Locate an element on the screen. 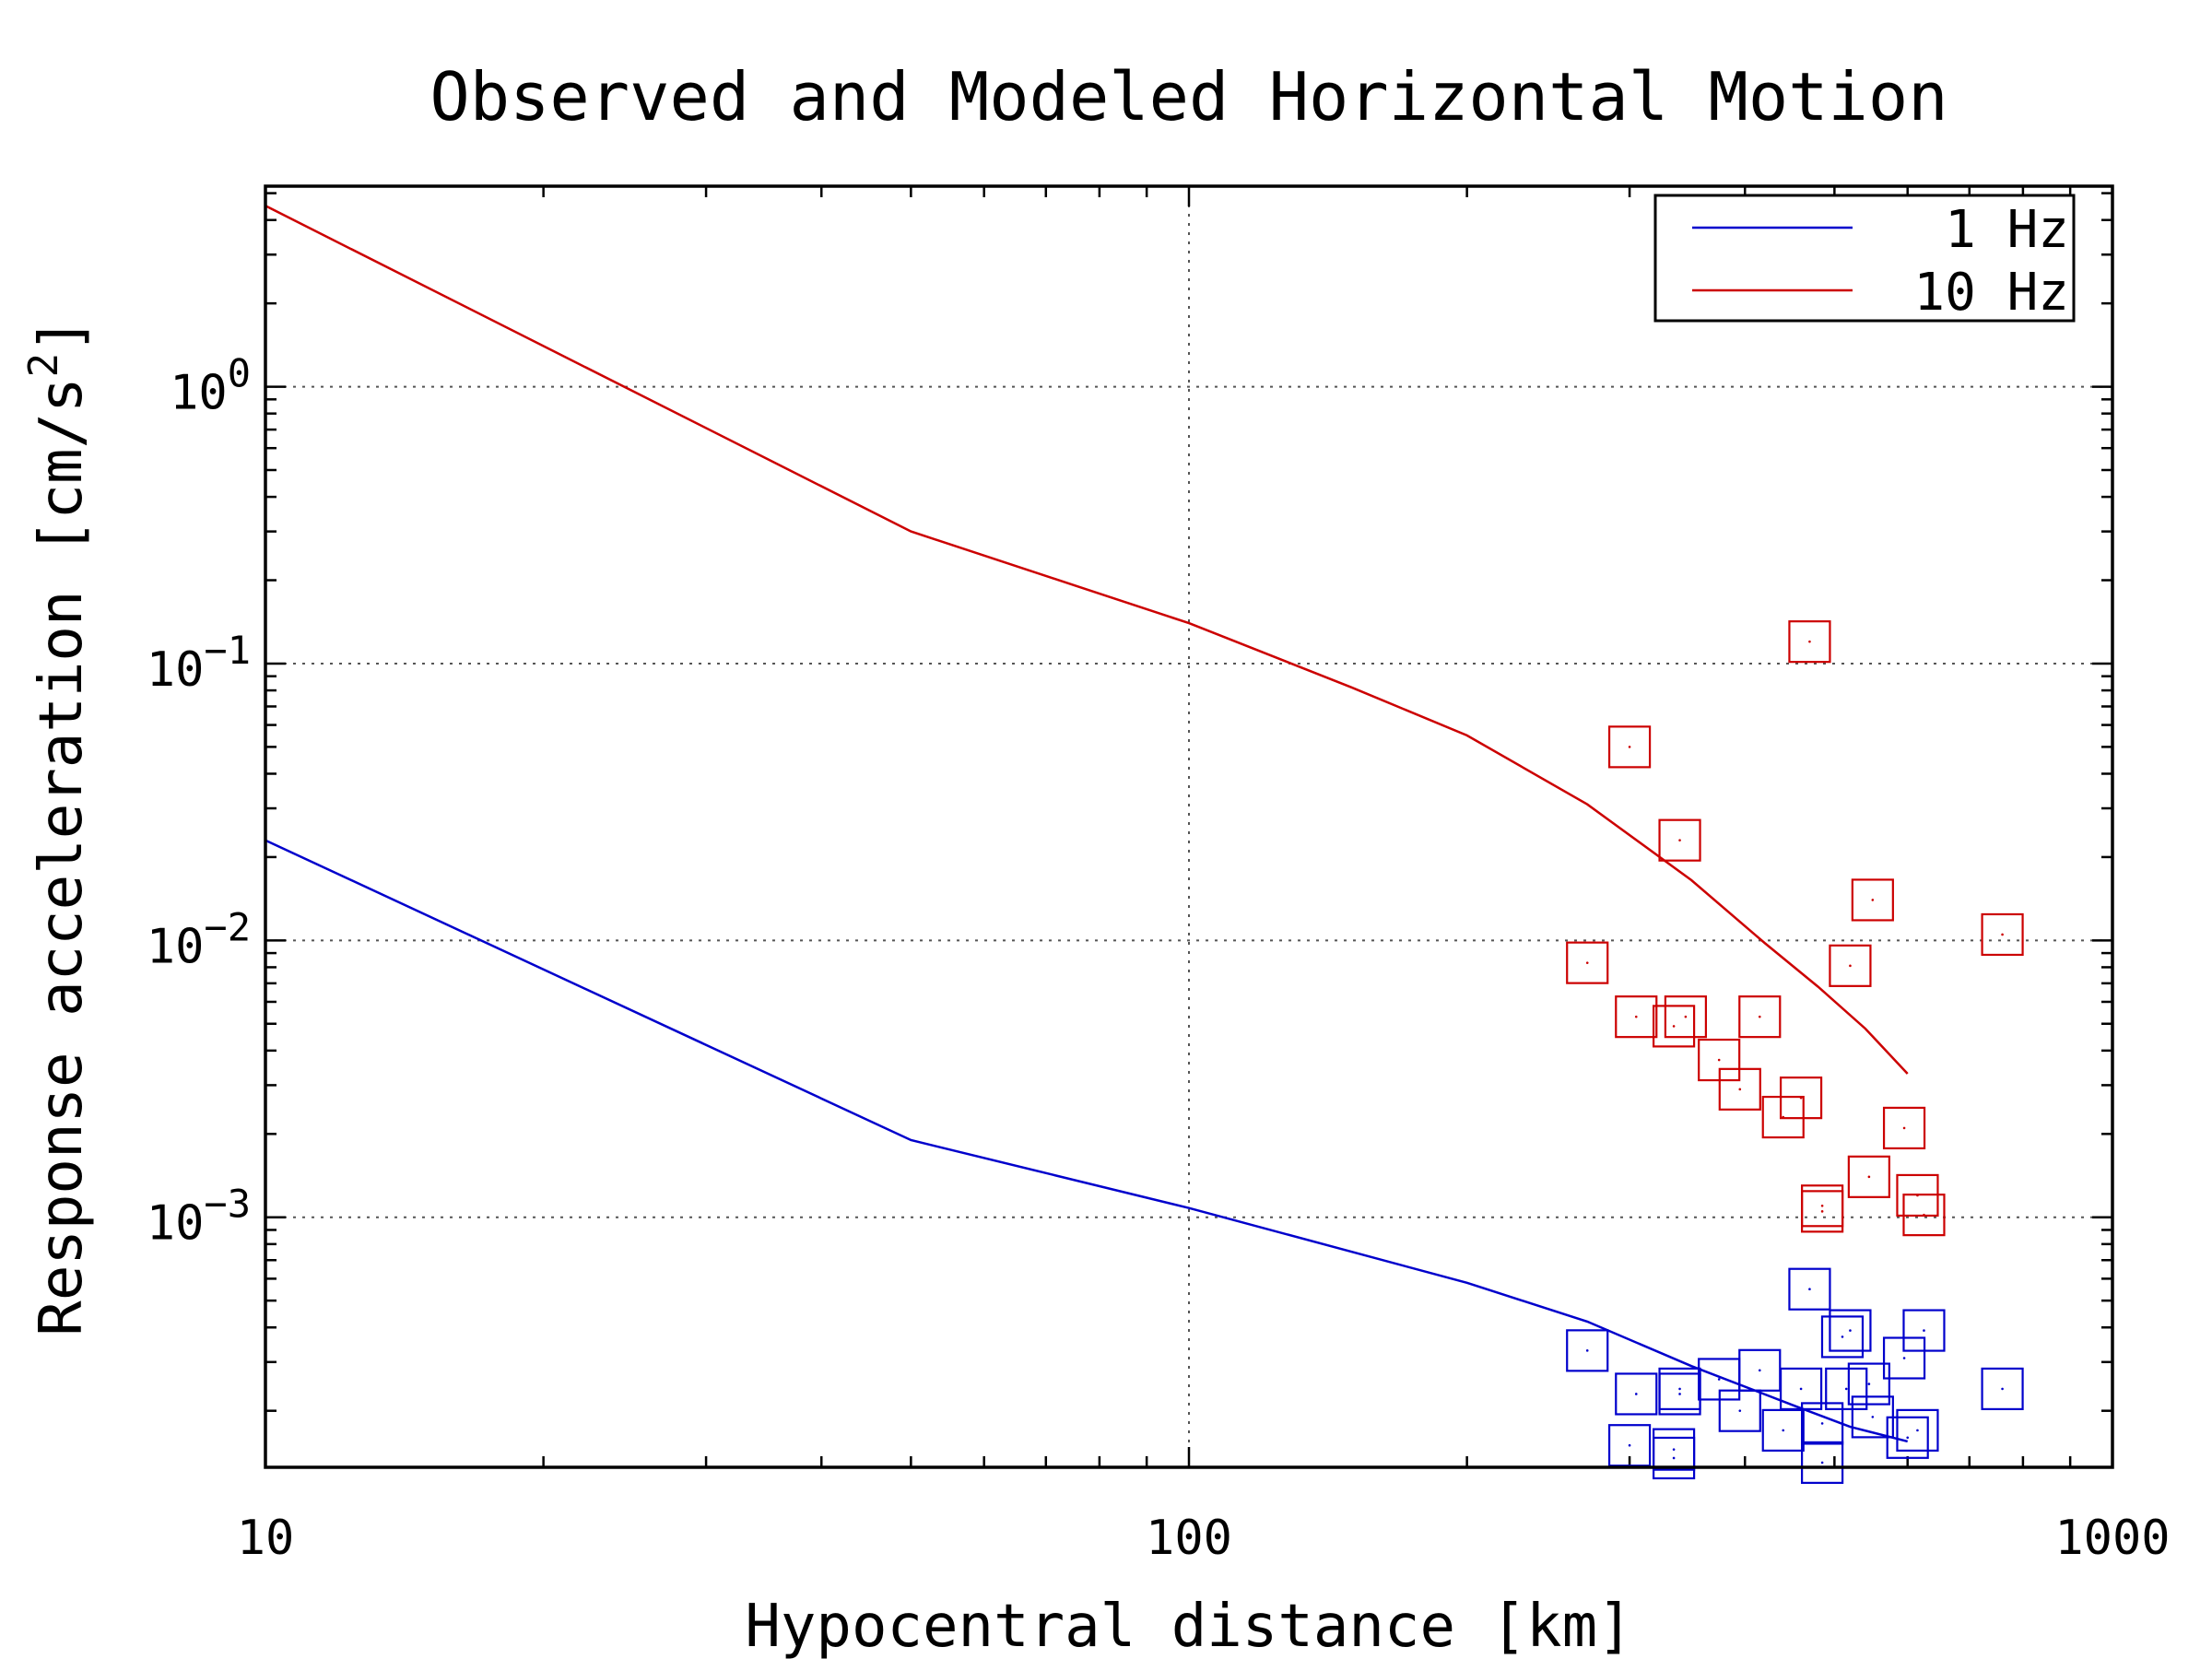  x-tick-label: 10 is located at coordinates (266, 1538).